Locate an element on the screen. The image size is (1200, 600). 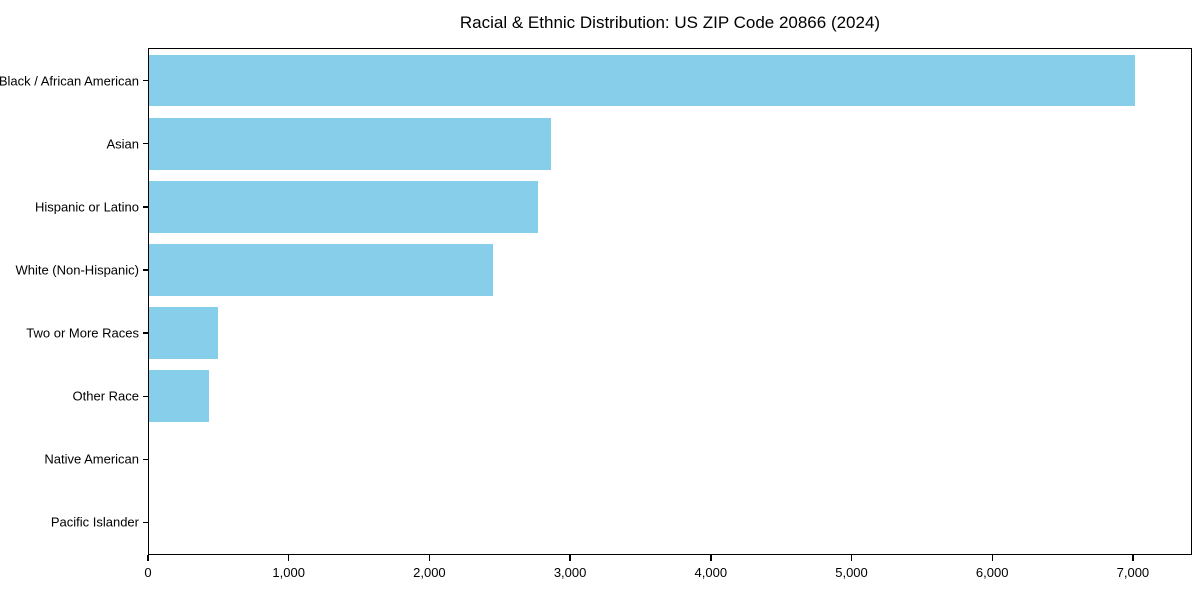
y-tick-label: White (Non-Hispanic) is located at coordinates (77, 270).